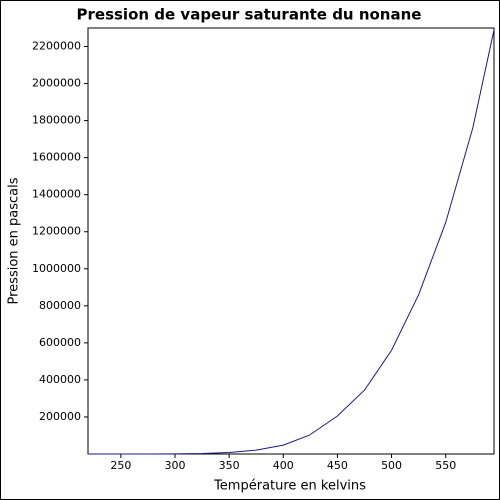 Image resolution: width=500 pixels, height=500 pixels. Describe the element at coordinates (337, 465) in the screenshot. I see `x-tick-label: 450` at that location.